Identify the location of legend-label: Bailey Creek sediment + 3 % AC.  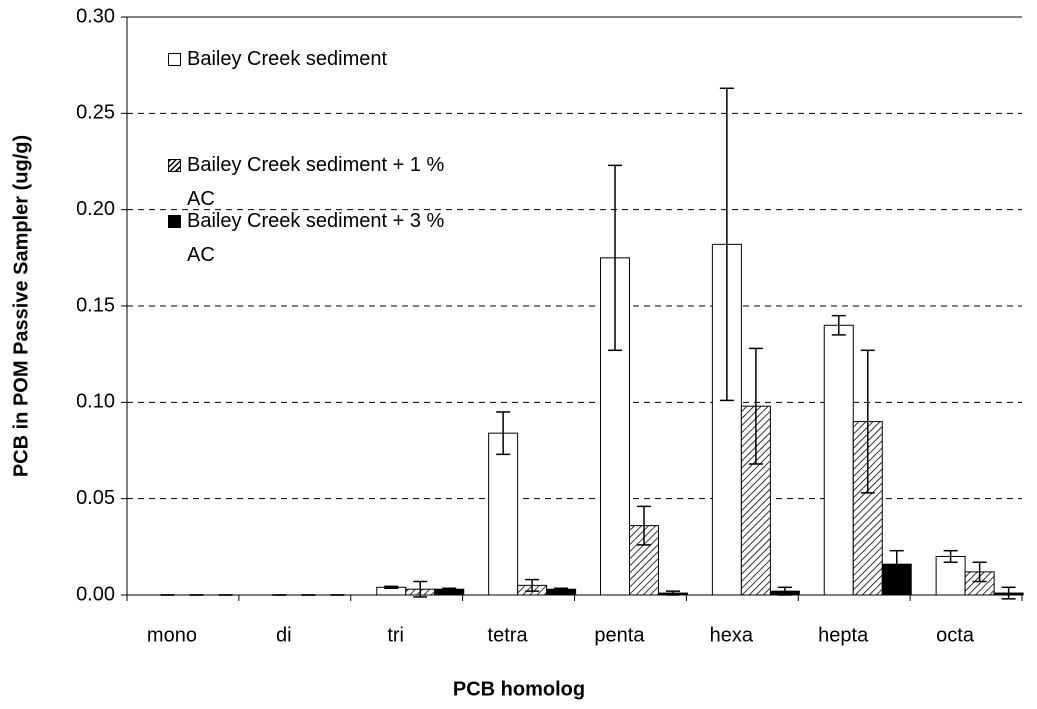
(316, 238).